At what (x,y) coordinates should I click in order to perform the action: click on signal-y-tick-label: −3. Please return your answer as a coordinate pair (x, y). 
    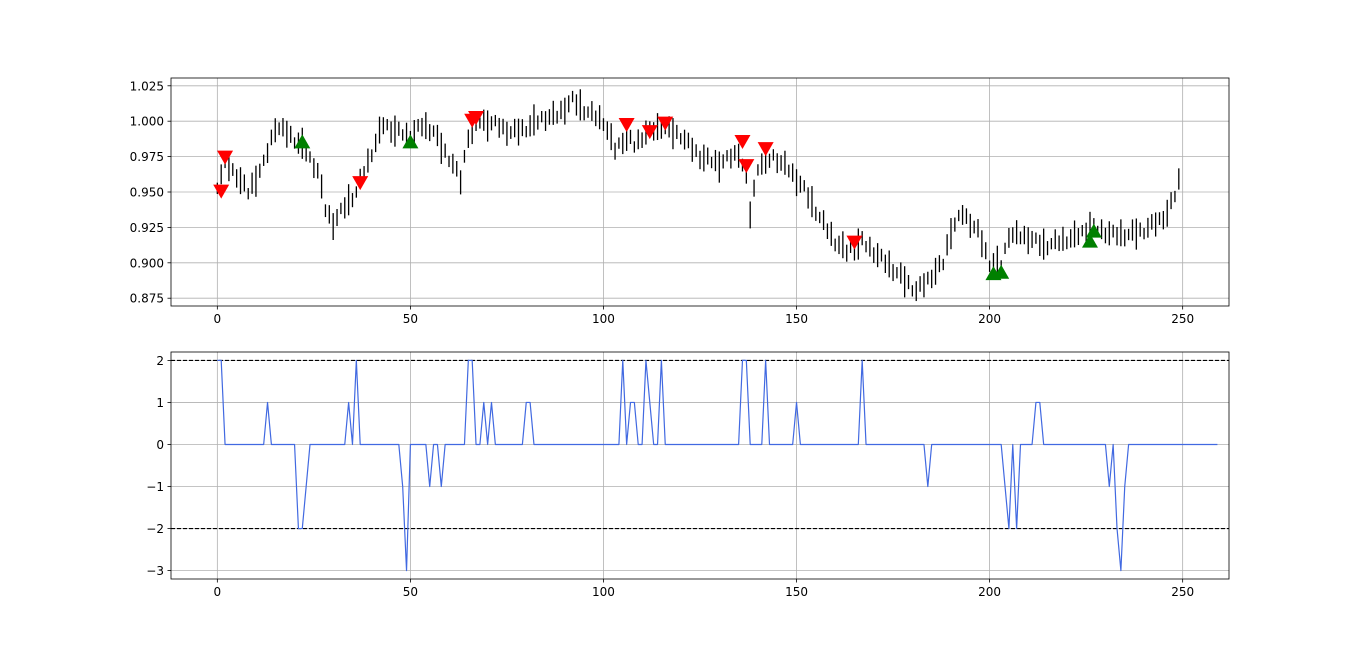
    Looking at the image, I should click on (155, 571).